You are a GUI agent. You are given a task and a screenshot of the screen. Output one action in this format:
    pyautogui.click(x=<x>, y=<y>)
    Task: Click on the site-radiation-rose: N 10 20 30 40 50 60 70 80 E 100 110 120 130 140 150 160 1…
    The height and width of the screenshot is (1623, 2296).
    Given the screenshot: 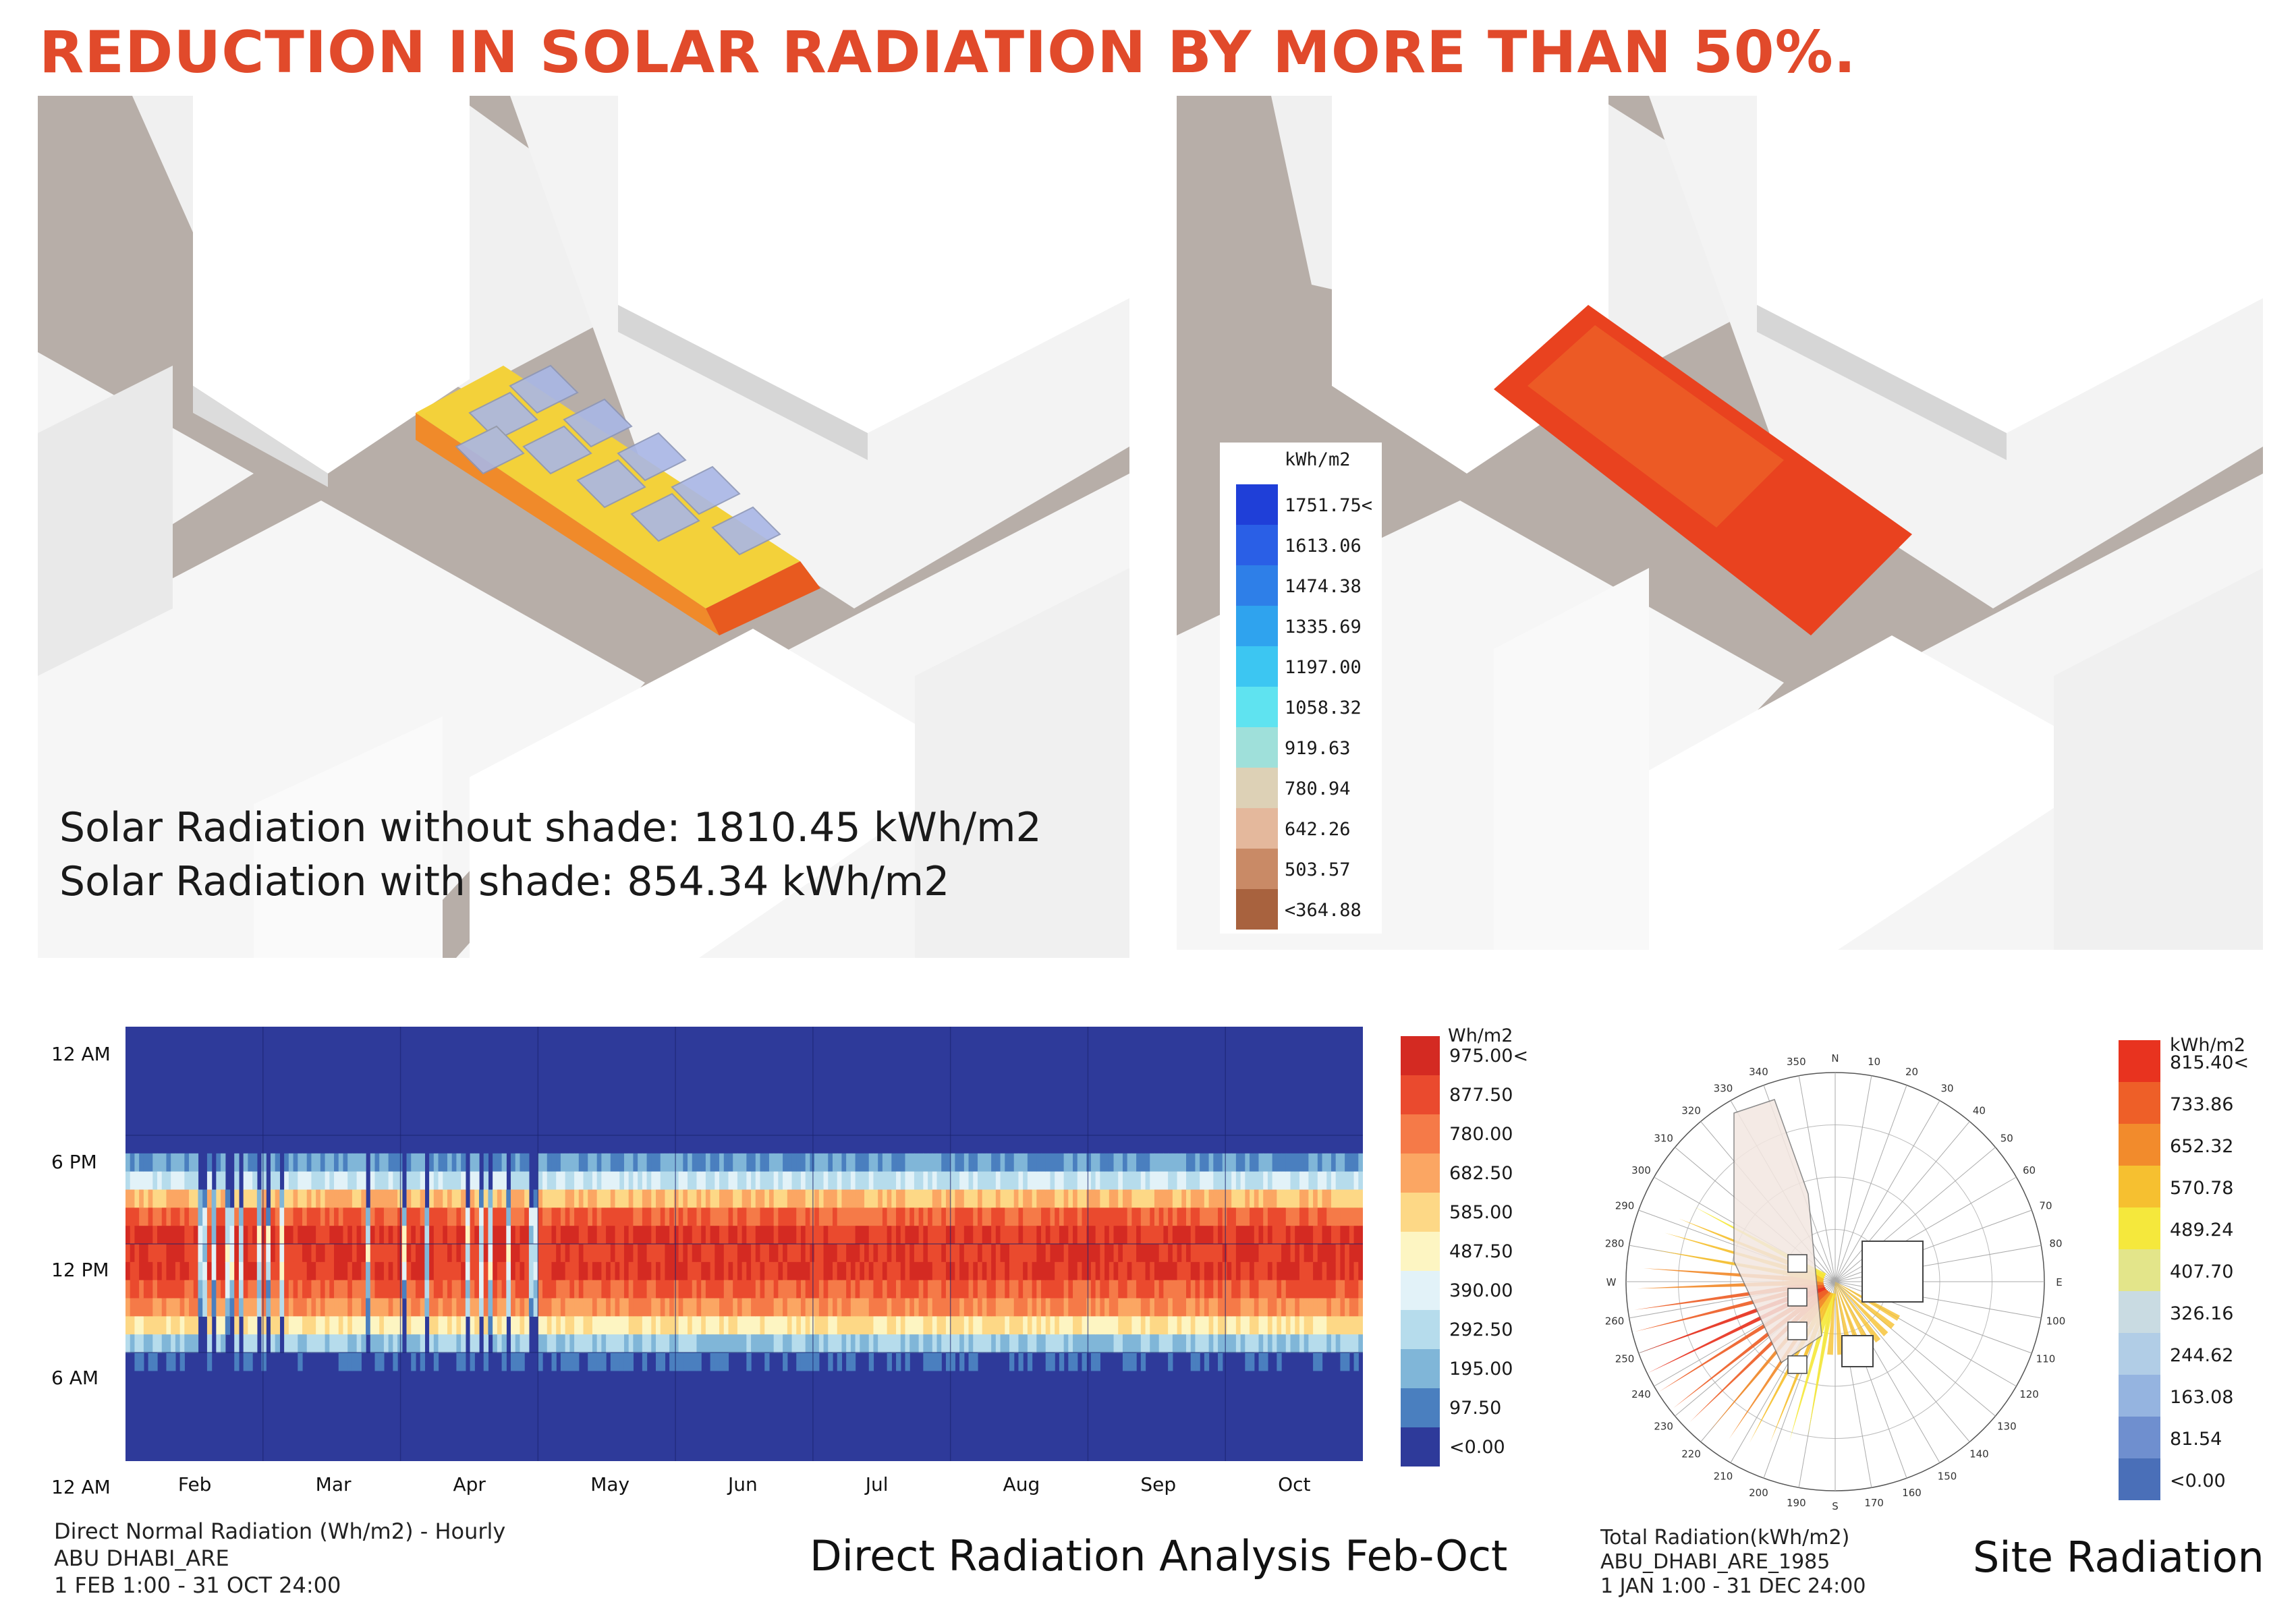 What is the action you would take?
    pyautogui.click(x=1835, y=1282)
    